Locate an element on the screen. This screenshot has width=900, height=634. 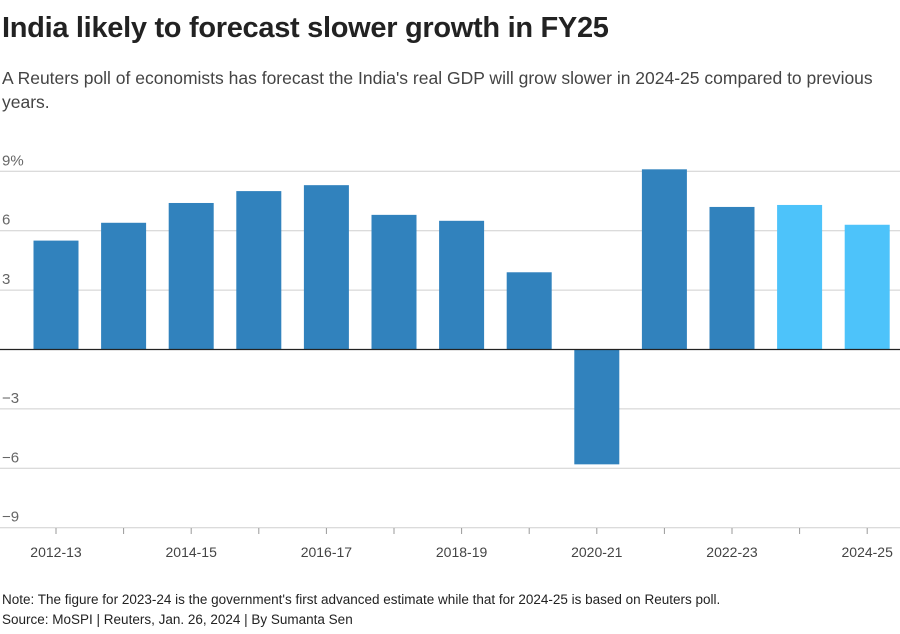
y-tick-label: 3 is located at coordinates (6, 279).